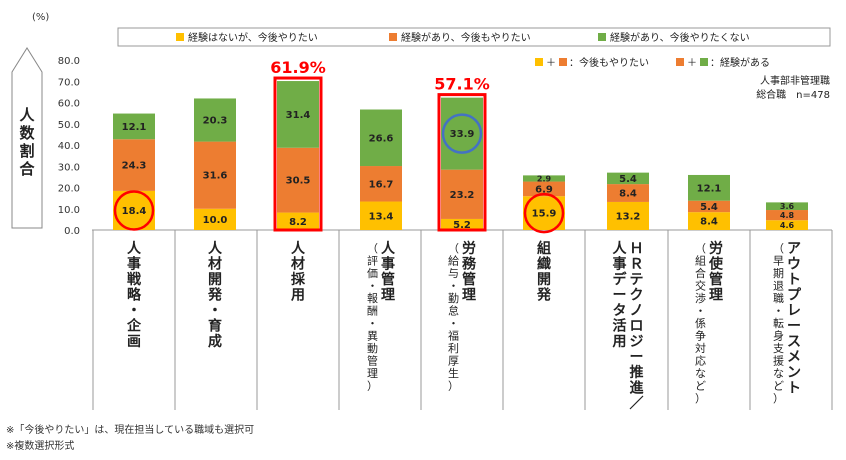  What do you see at coordinates (637, 372) in the screenshot?
I see `category-label-char: 推` at bounding box center [637, 372].